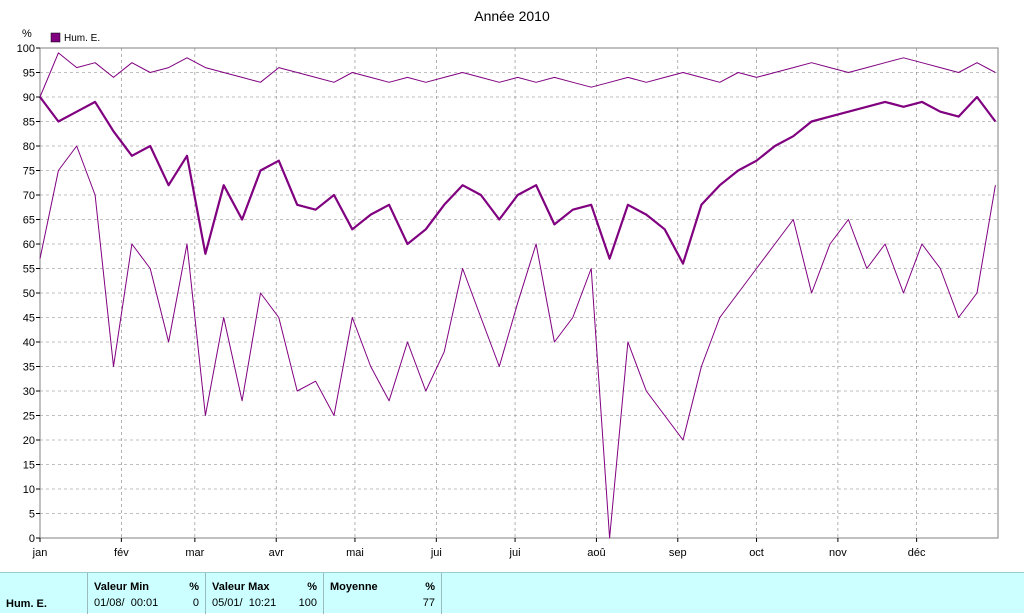  Describe the element at coordinates (29, 294) in the screenshot. I see `y-tick-label: 50` at that location.